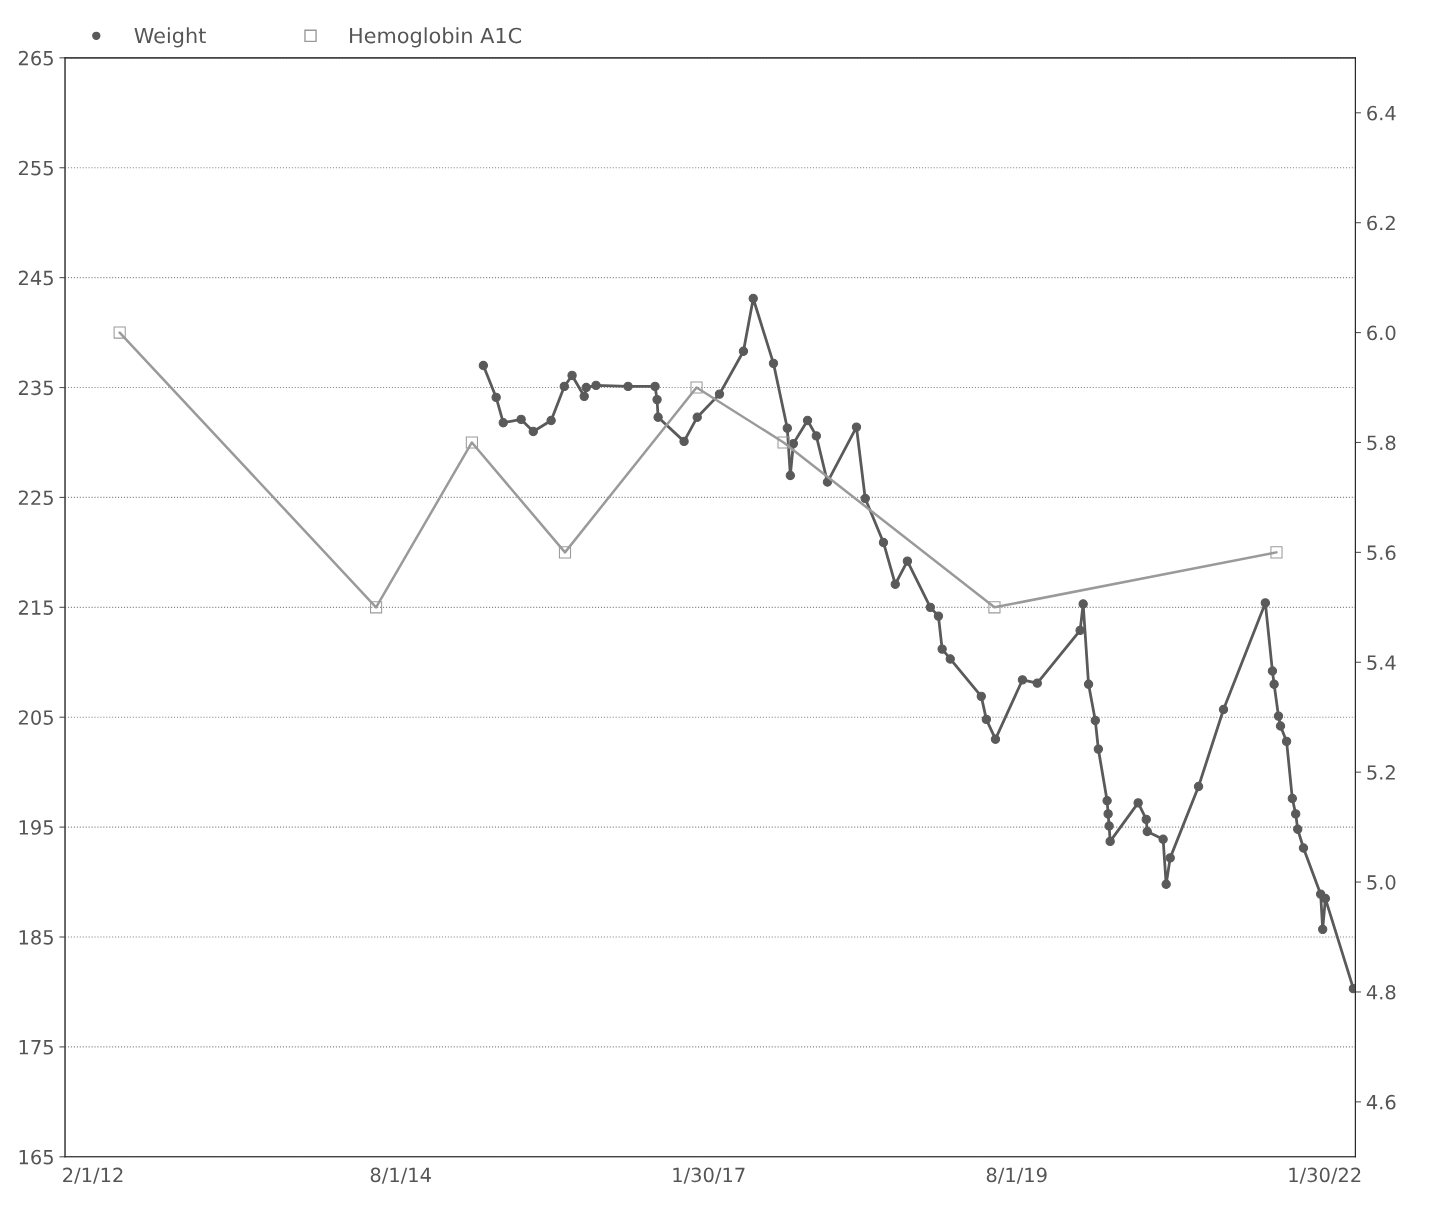 Image resolution: width=1445 pixels, height=1205 pixels. What do you see at coordinates (1016, 1175) in the screenshot?
I see `x-tick-label: 8/1/19` at bounding box center [1016, 1175].